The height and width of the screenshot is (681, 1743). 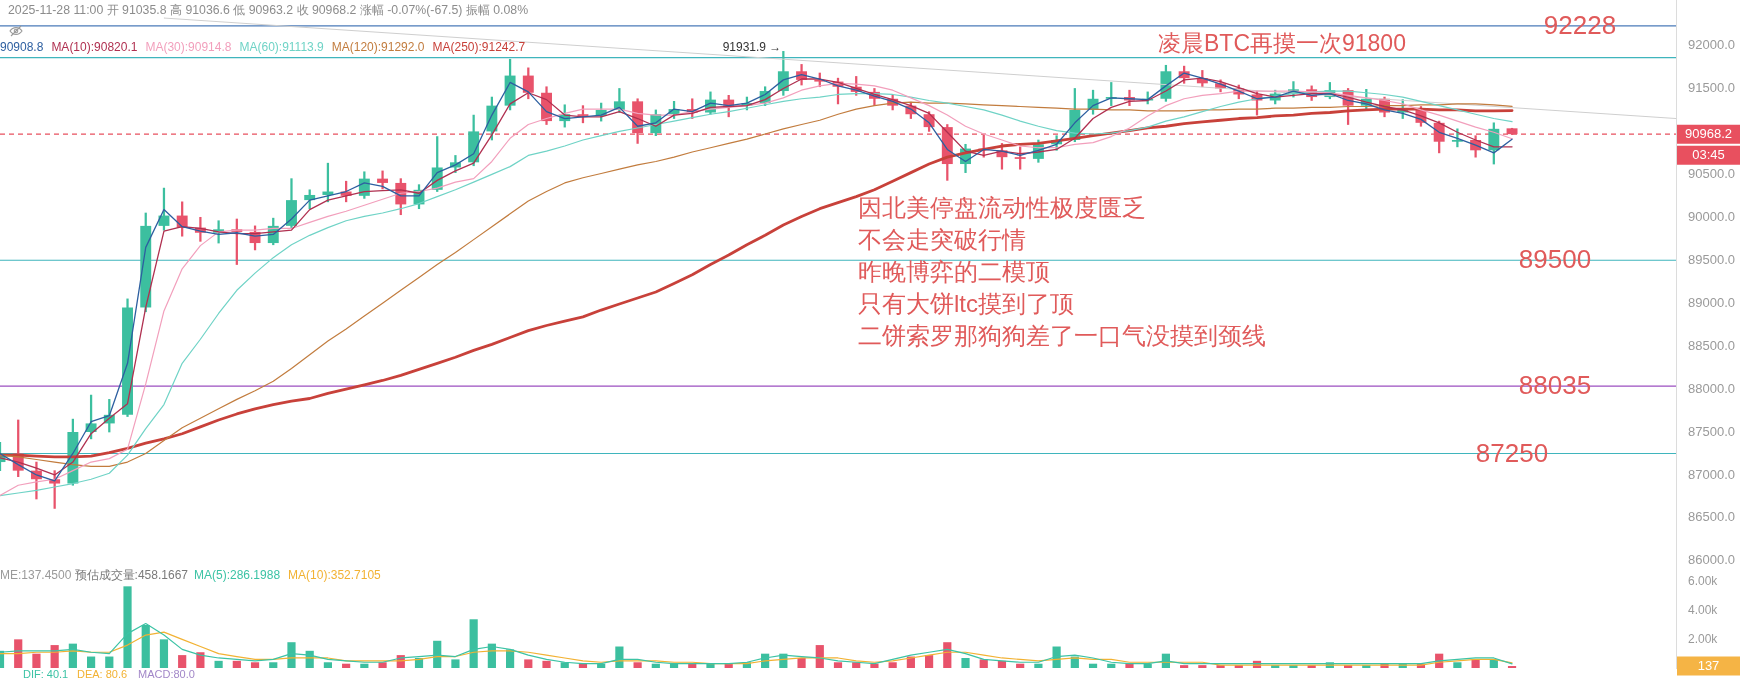 What do you see at coordinates (1711, 259) in the screenshot?
I see `y-tick-label: 89500.0` at bounding box center [1711, 259].